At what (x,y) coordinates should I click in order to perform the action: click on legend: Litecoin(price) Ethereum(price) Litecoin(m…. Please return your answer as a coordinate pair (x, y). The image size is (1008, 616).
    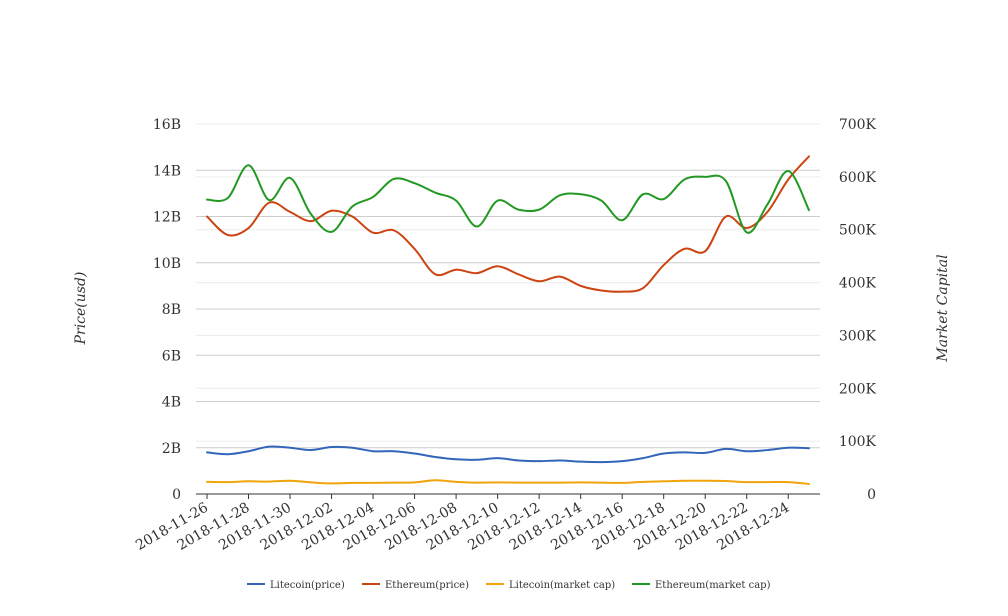
    Looking at the image, I should click on (509, 585).